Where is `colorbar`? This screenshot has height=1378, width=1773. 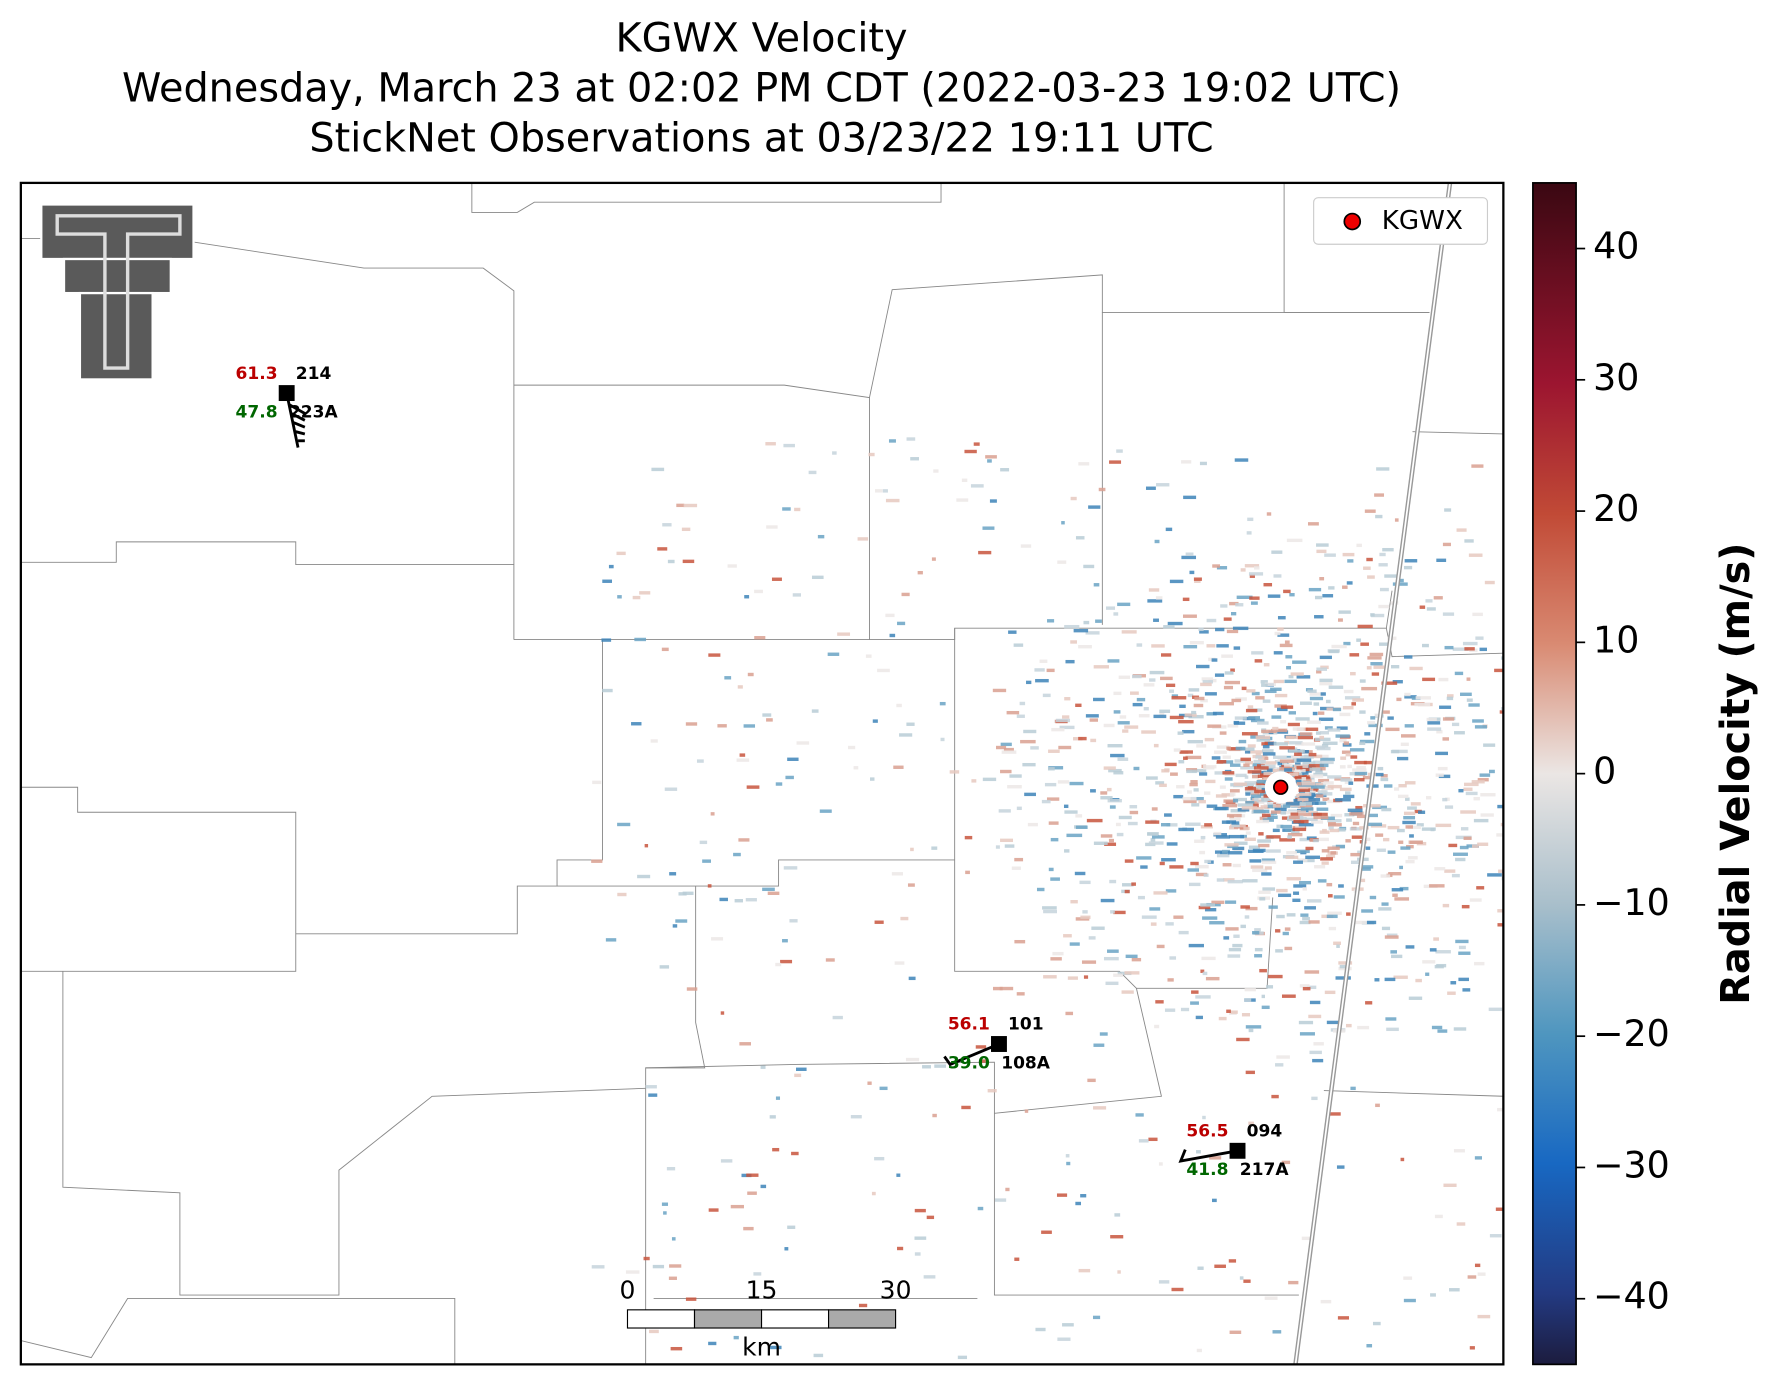 colorbar is located at coordinates (1554, 774).